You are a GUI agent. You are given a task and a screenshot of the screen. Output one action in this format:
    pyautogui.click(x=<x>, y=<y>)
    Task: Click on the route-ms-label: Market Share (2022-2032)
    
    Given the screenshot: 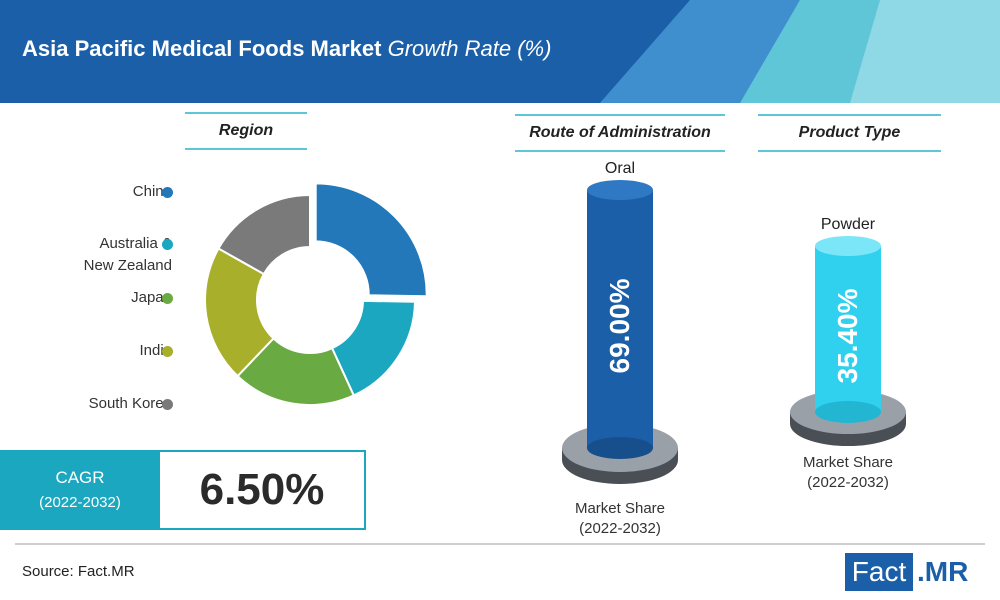 What is the action you would take?
    pyautogui.click(x=620, y=519)
    